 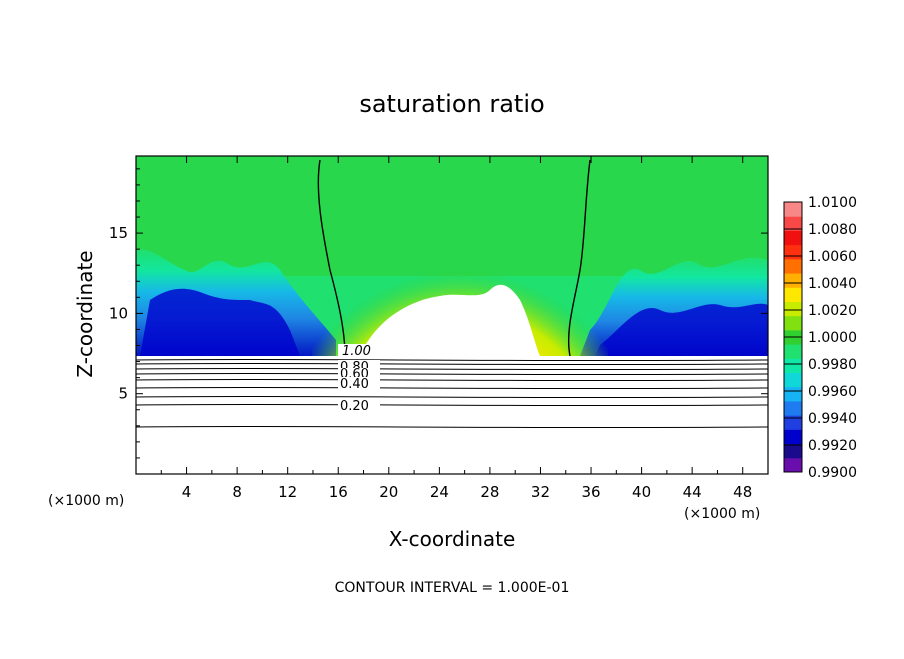 I want to click on x-tick-label: 12, so click(x=287, y=492).